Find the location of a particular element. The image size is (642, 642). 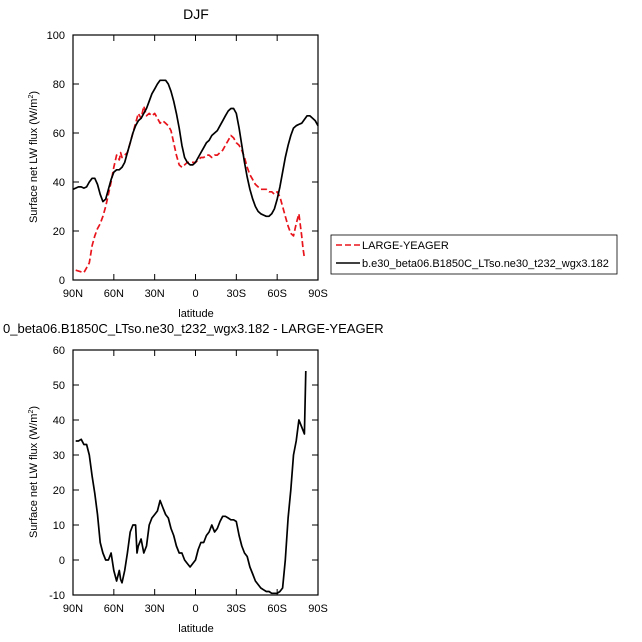

top-series-layer is located at coordinates (195, 176).